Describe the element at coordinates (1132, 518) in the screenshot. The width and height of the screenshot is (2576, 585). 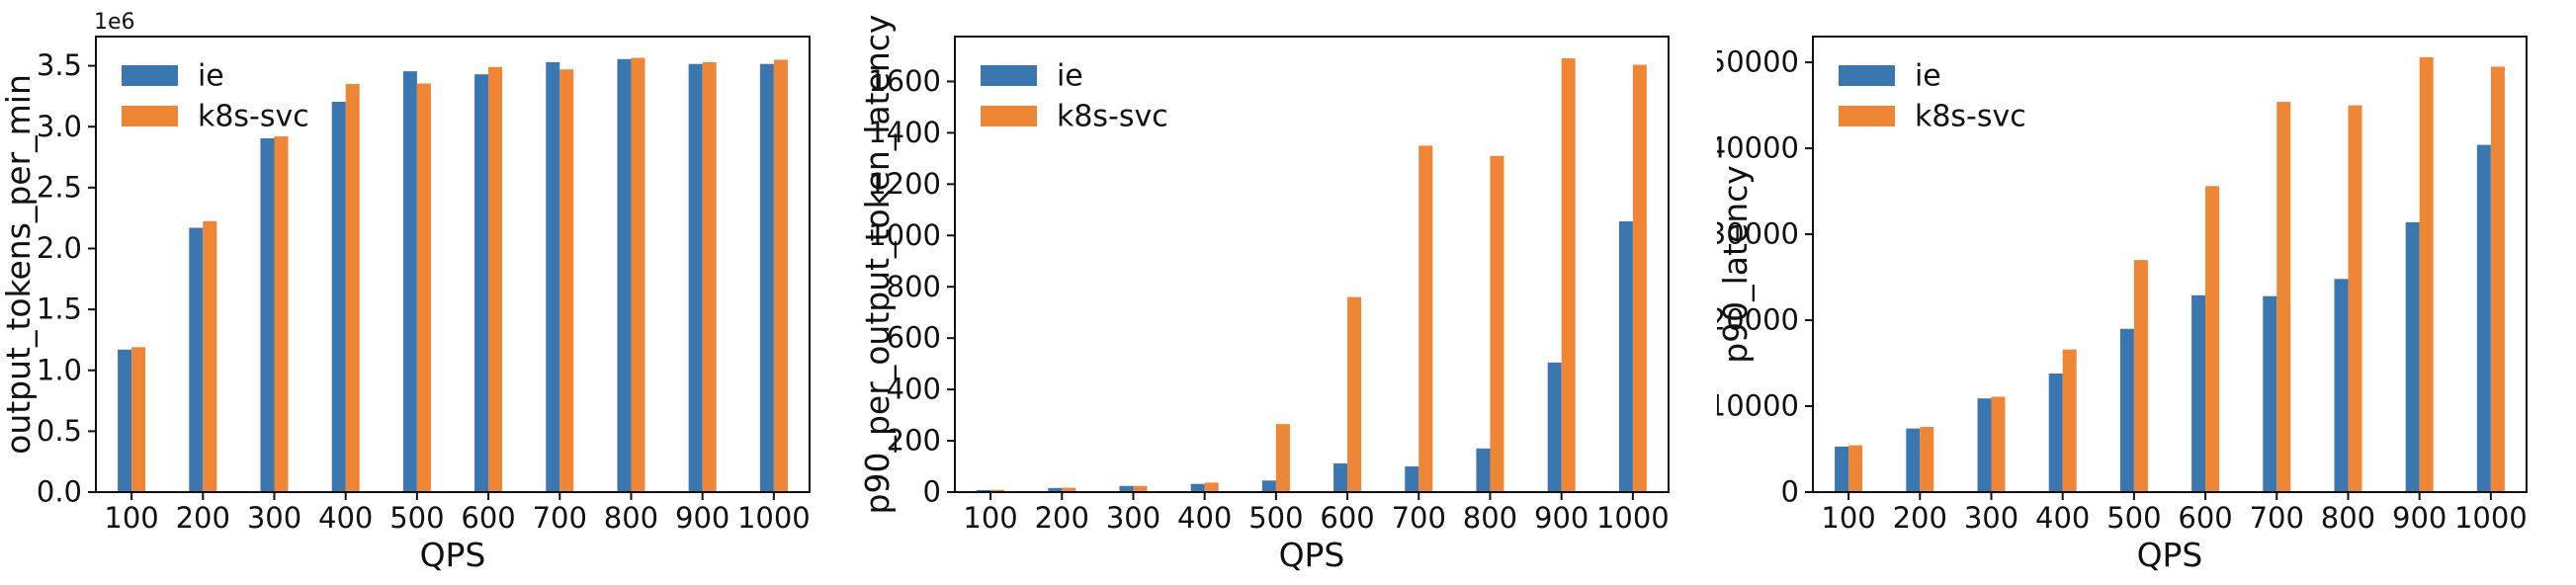
I see `x-tick-label: 300` at that location.